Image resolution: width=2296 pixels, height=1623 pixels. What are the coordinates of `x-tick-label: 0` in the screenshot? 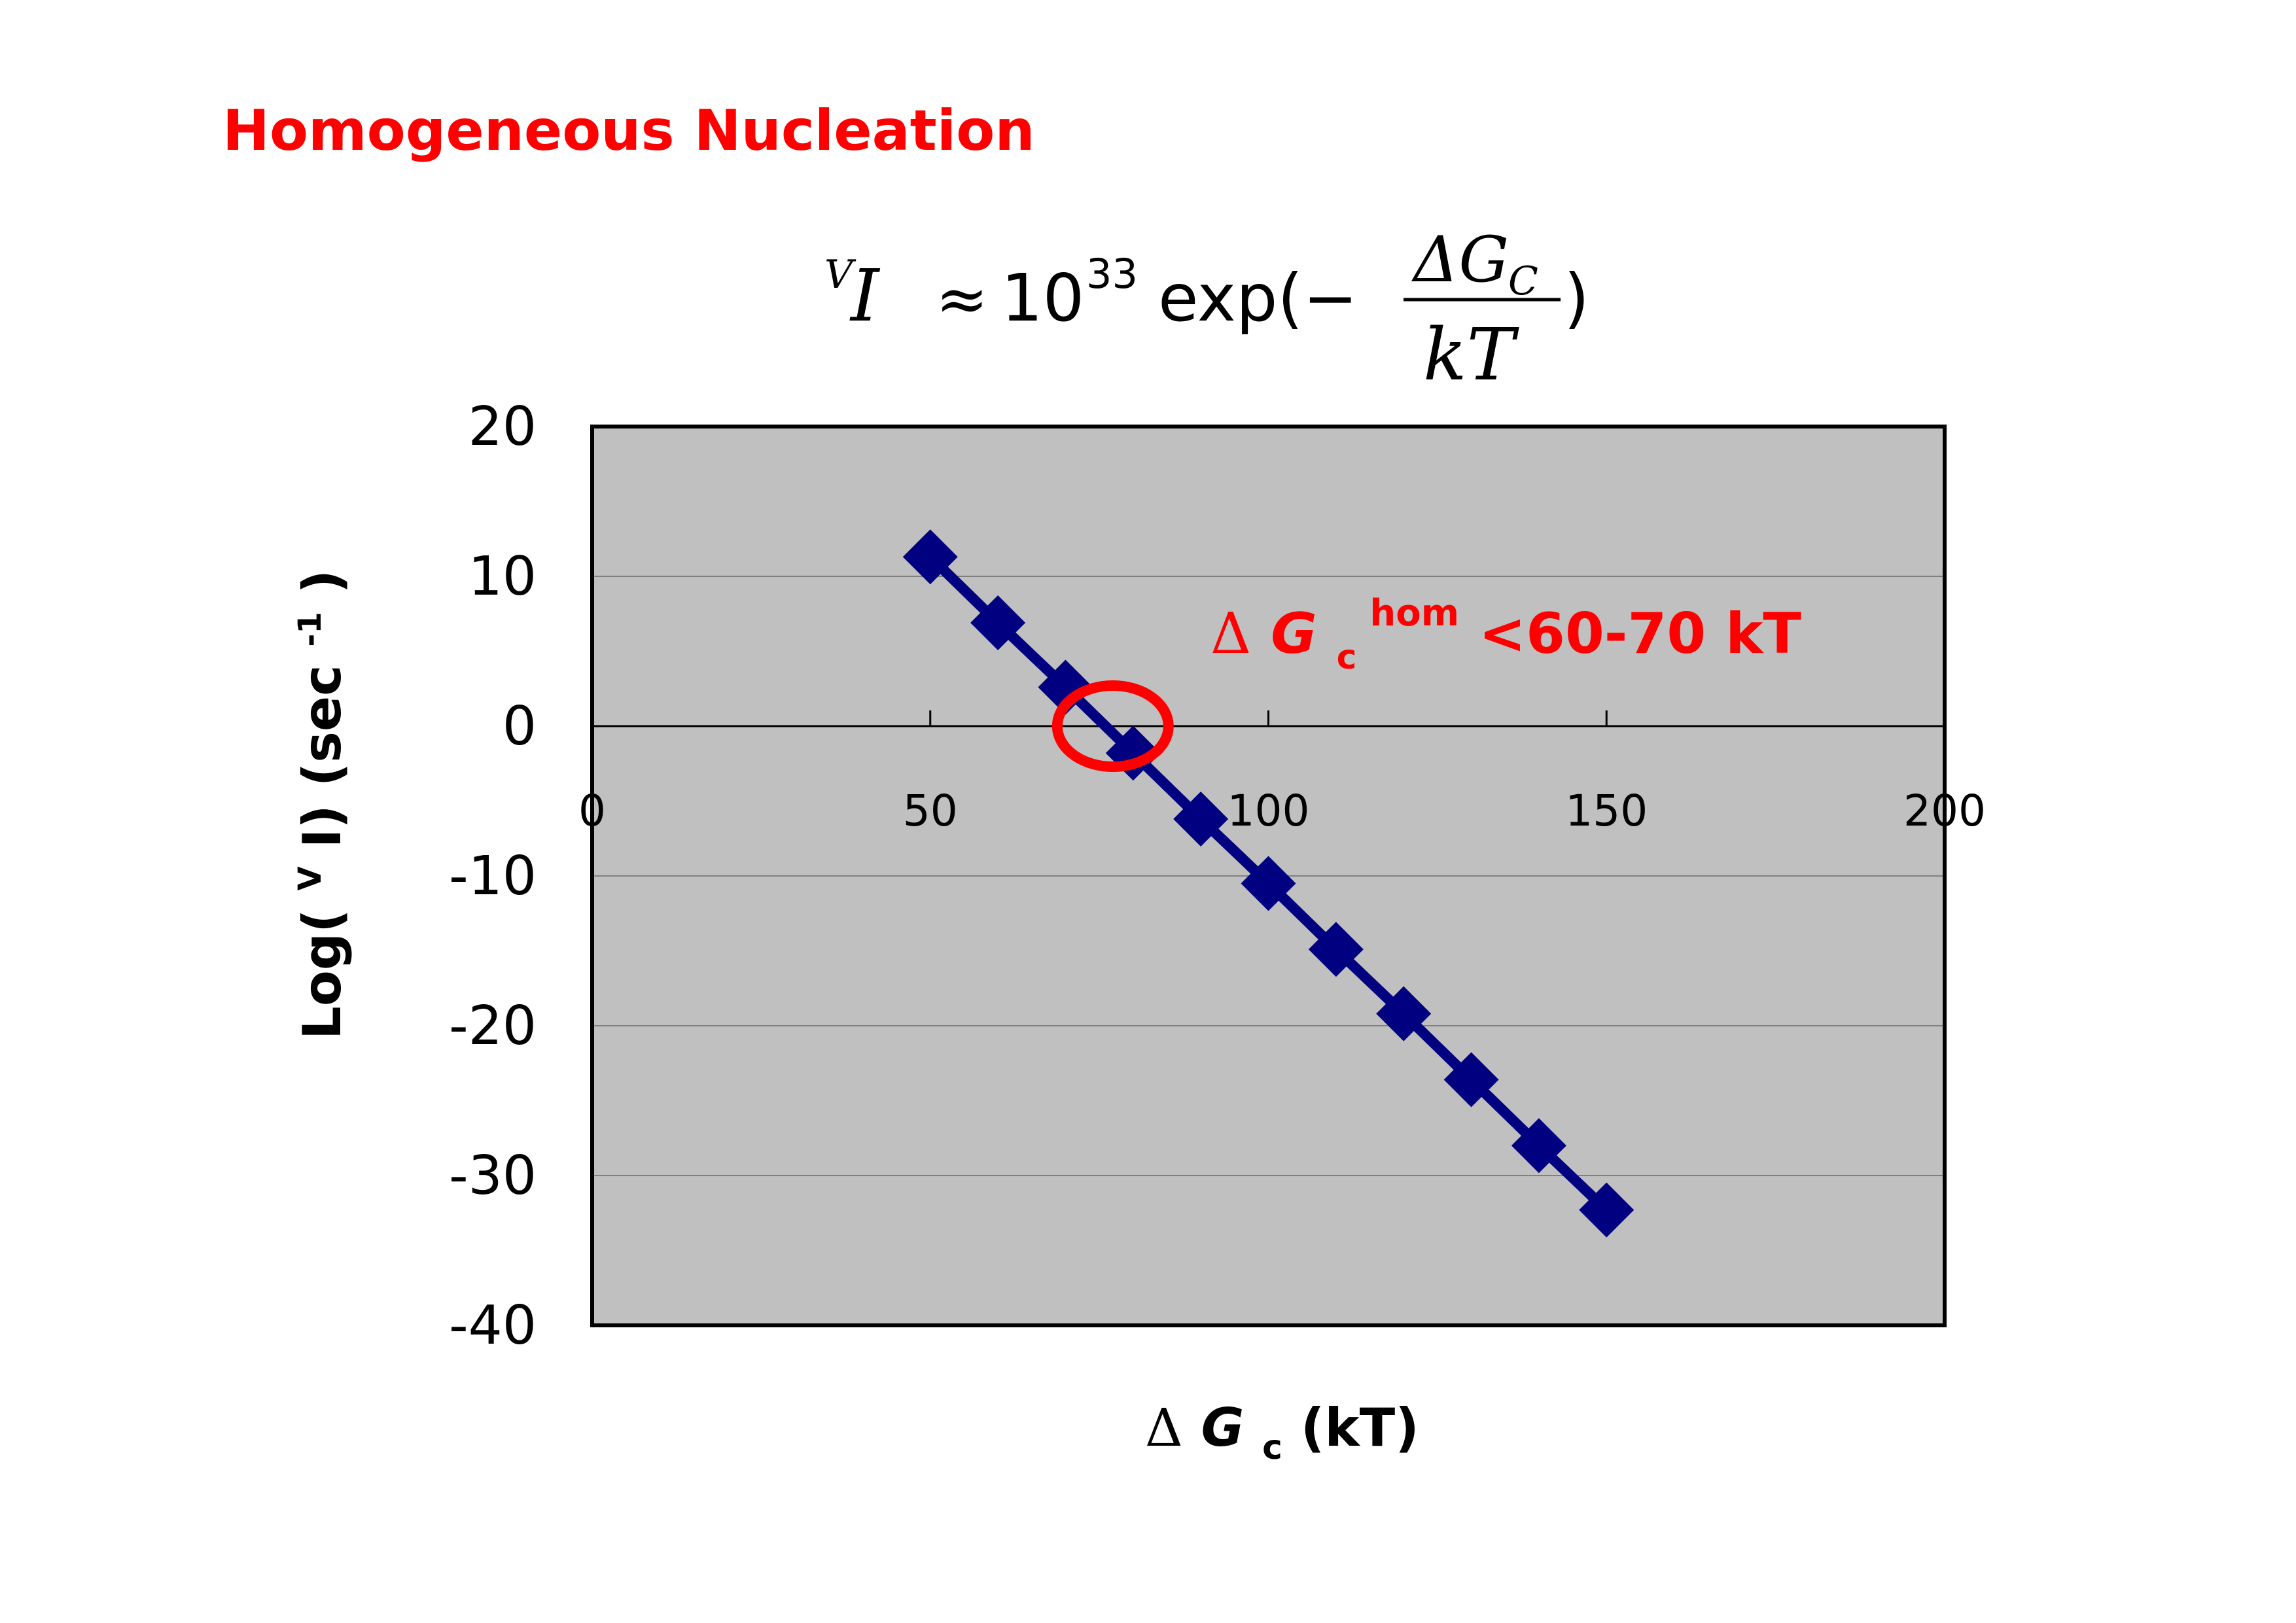 It's located at (592, 811).